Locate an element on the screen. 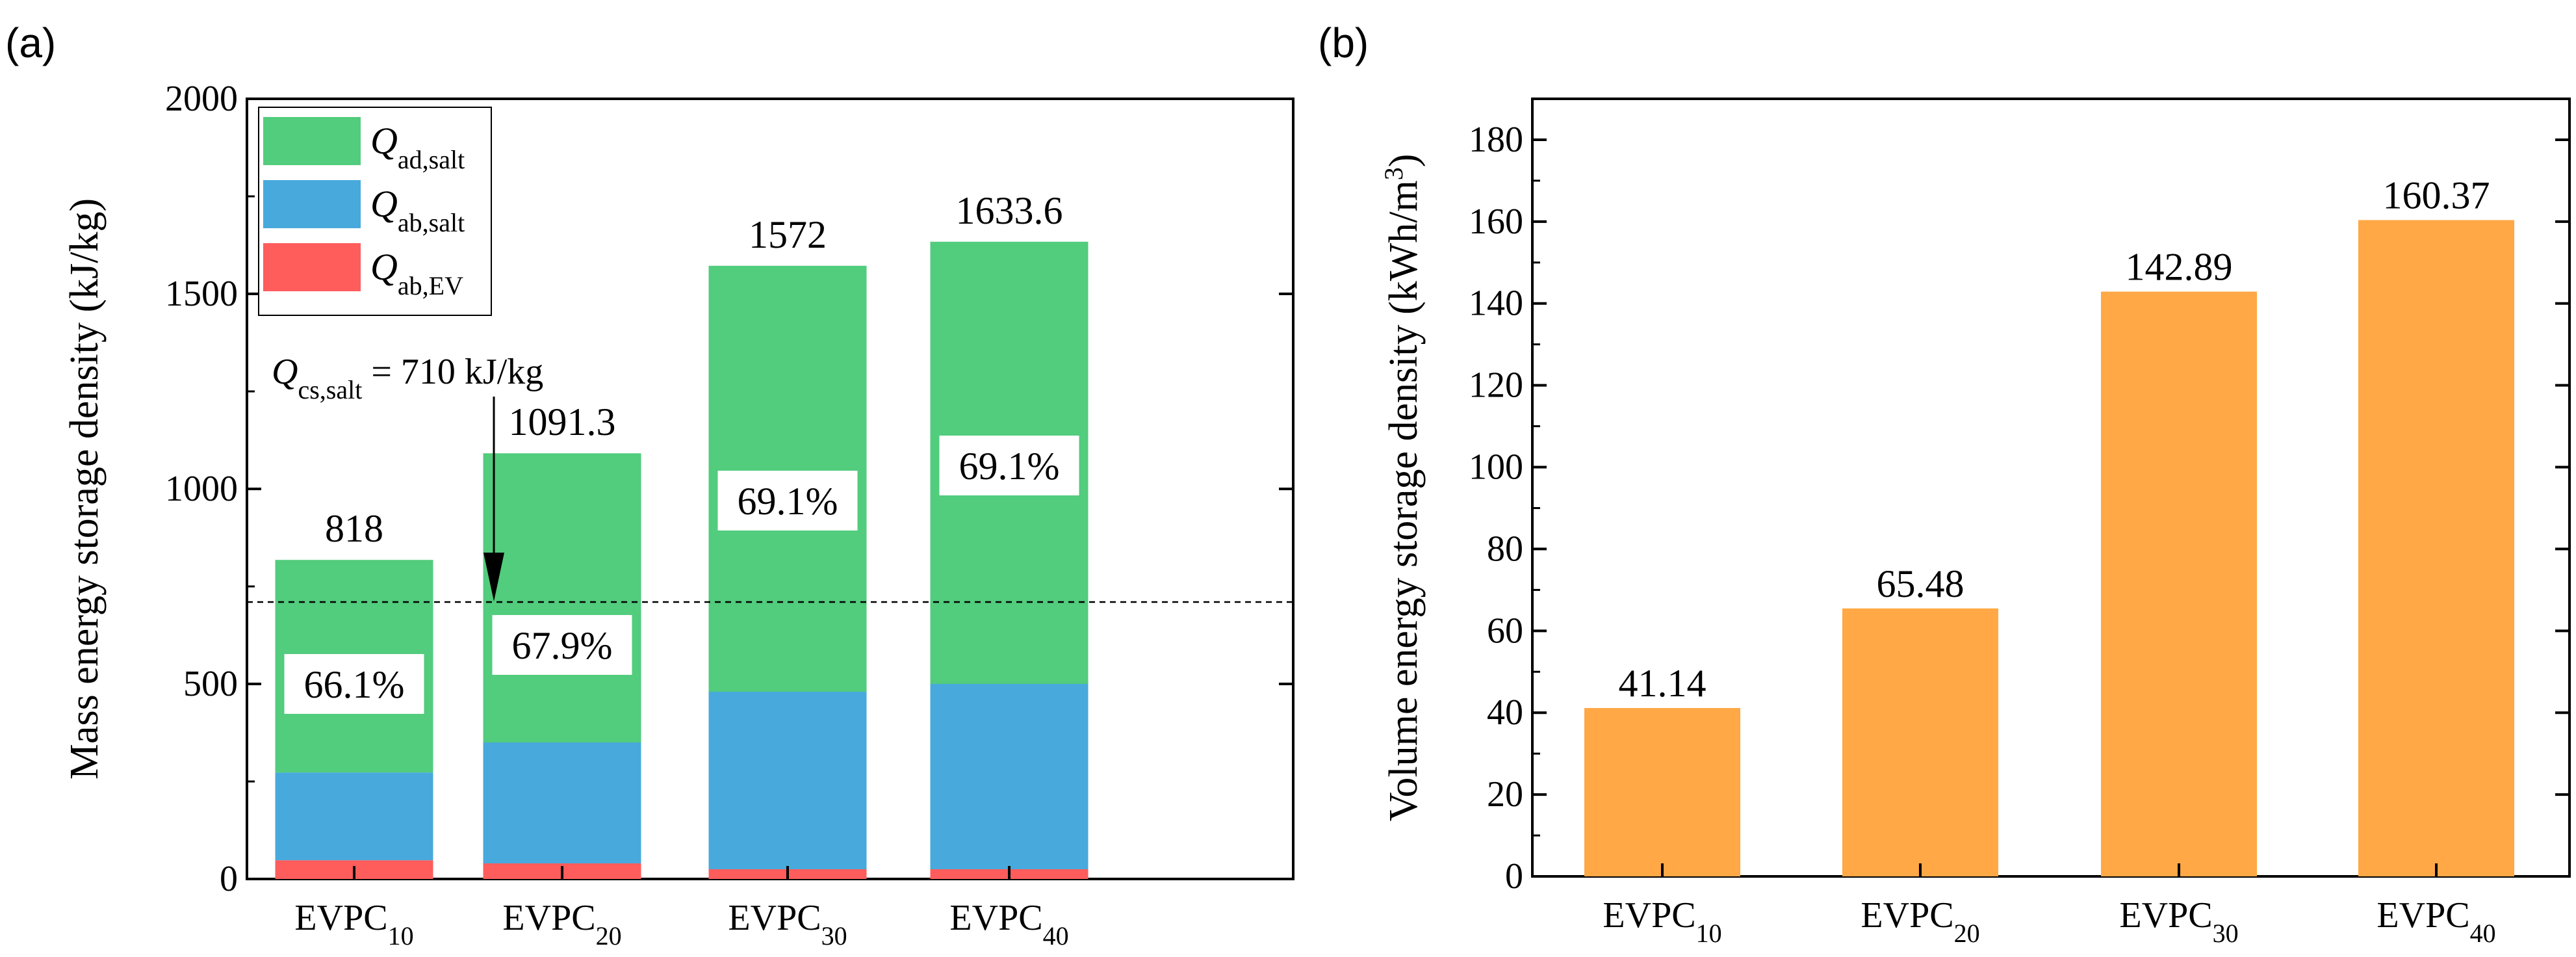 The image size is (2576, 957). a-legend-label-2-sub: ab,EV is located at coordinates (430, 285).